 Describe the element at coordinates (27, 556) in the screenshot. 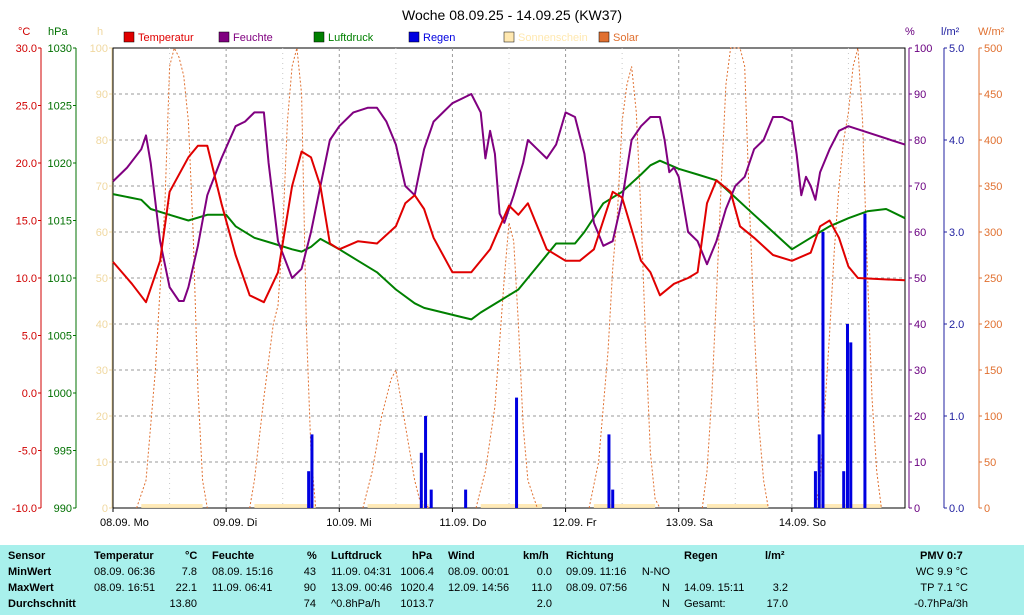

I see `header-sensor: Sensor` at that location.